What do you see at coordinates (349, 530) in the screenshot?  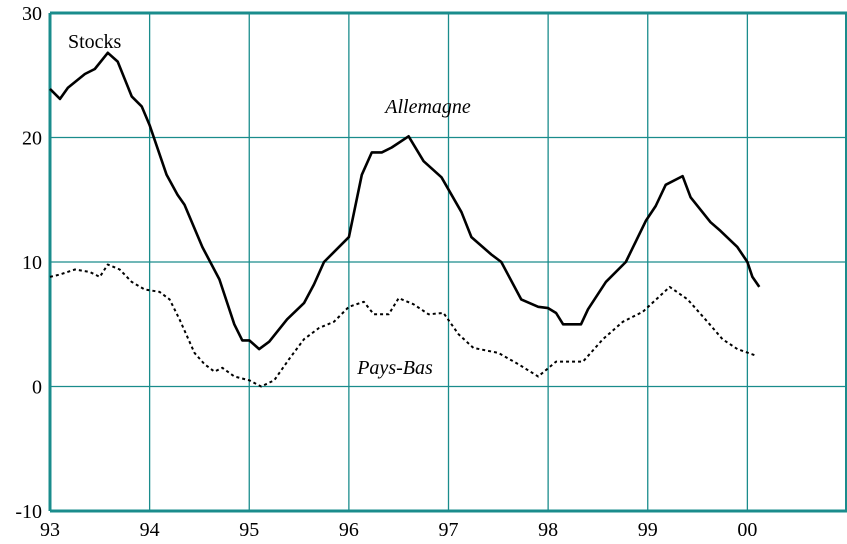 I see `x-tick-label: 96` at bounding box center [349, 530].